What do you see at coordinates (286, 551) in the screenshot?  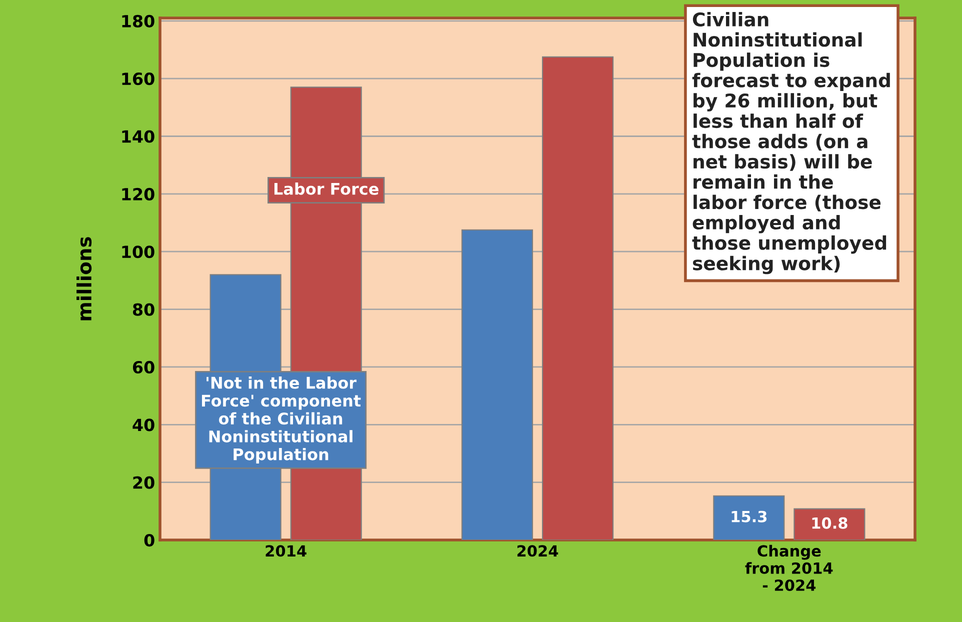 I see `x-tick-label: 2014` at bounding box center [286, 551].